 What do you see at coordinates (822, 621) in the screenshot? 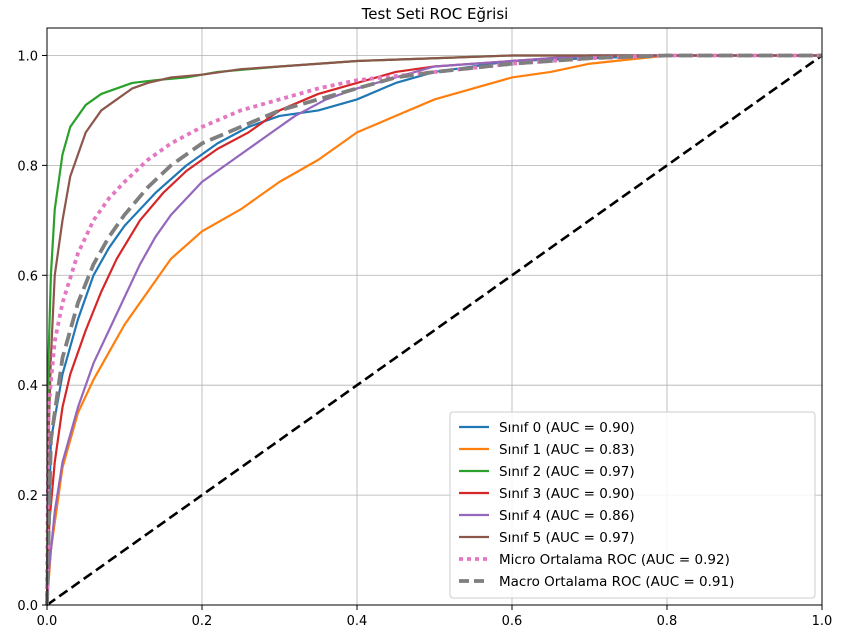
I see `x-tick-label: 1.0` at bounding box center [822, 621].